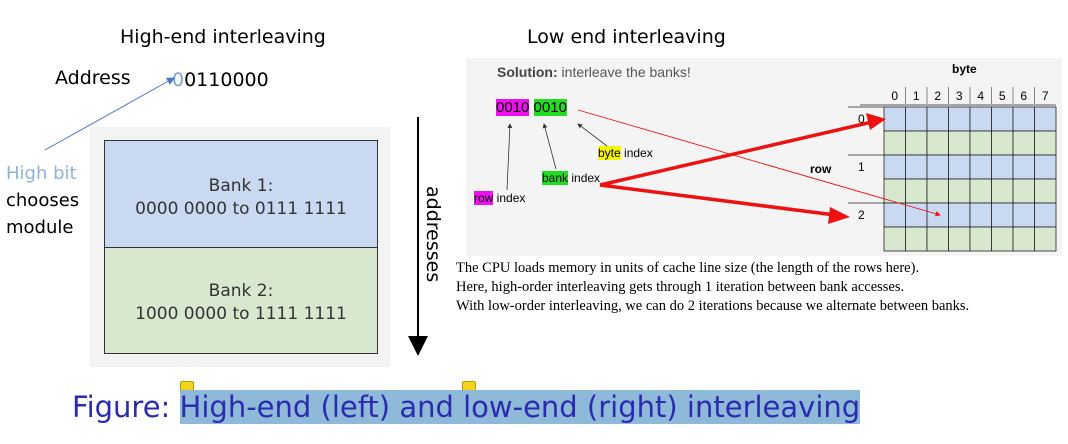 This screenshot has width=1068, height=444. I want to click on bank-1-title: Bank 1:, so click(241, 186).